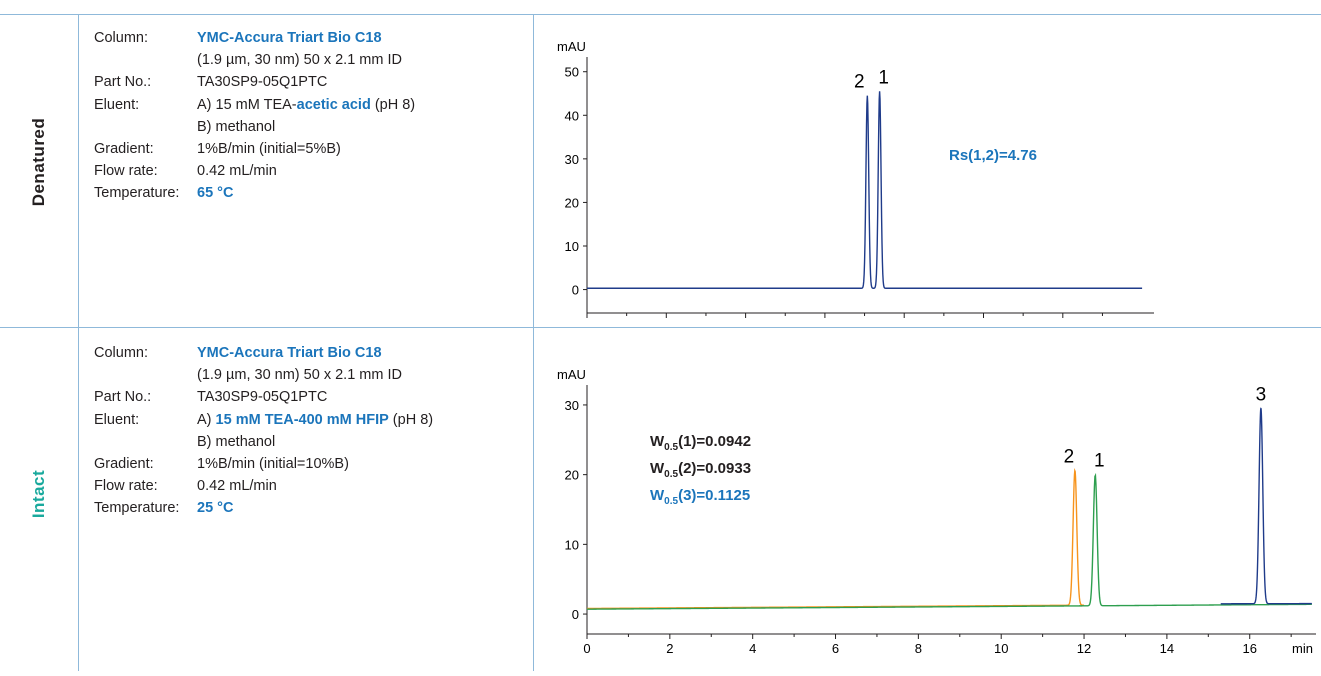 This screenshot has width=1321, height=676. I want to click on condition-value: A) 15 mM TEA-400 mM HFIP (pH 8), so click(315, 420).